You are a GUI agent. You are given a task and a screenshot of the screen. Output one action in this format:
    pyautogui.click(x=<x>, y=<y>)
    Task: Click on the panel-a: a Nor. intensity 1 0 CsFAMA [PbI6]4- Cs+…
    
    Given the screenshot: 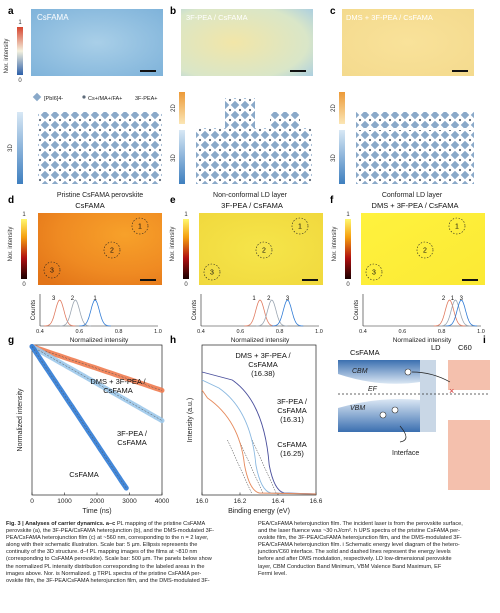 What is the action you would take?
    pyautogui.click(x=83, y=102)
    